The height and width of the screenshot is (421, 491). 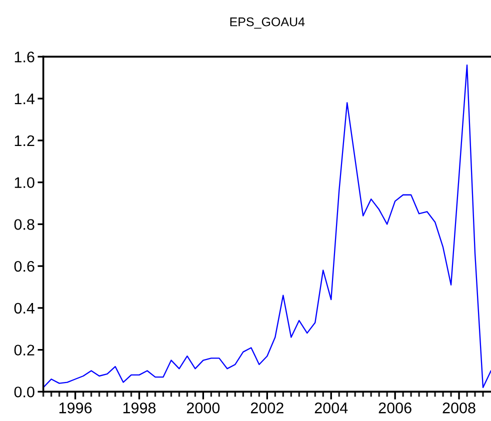 What do you see at coordinates (267, 408) in the screenshot?
I see `x-tick-label: 2002` at bounding box center [267, 408].